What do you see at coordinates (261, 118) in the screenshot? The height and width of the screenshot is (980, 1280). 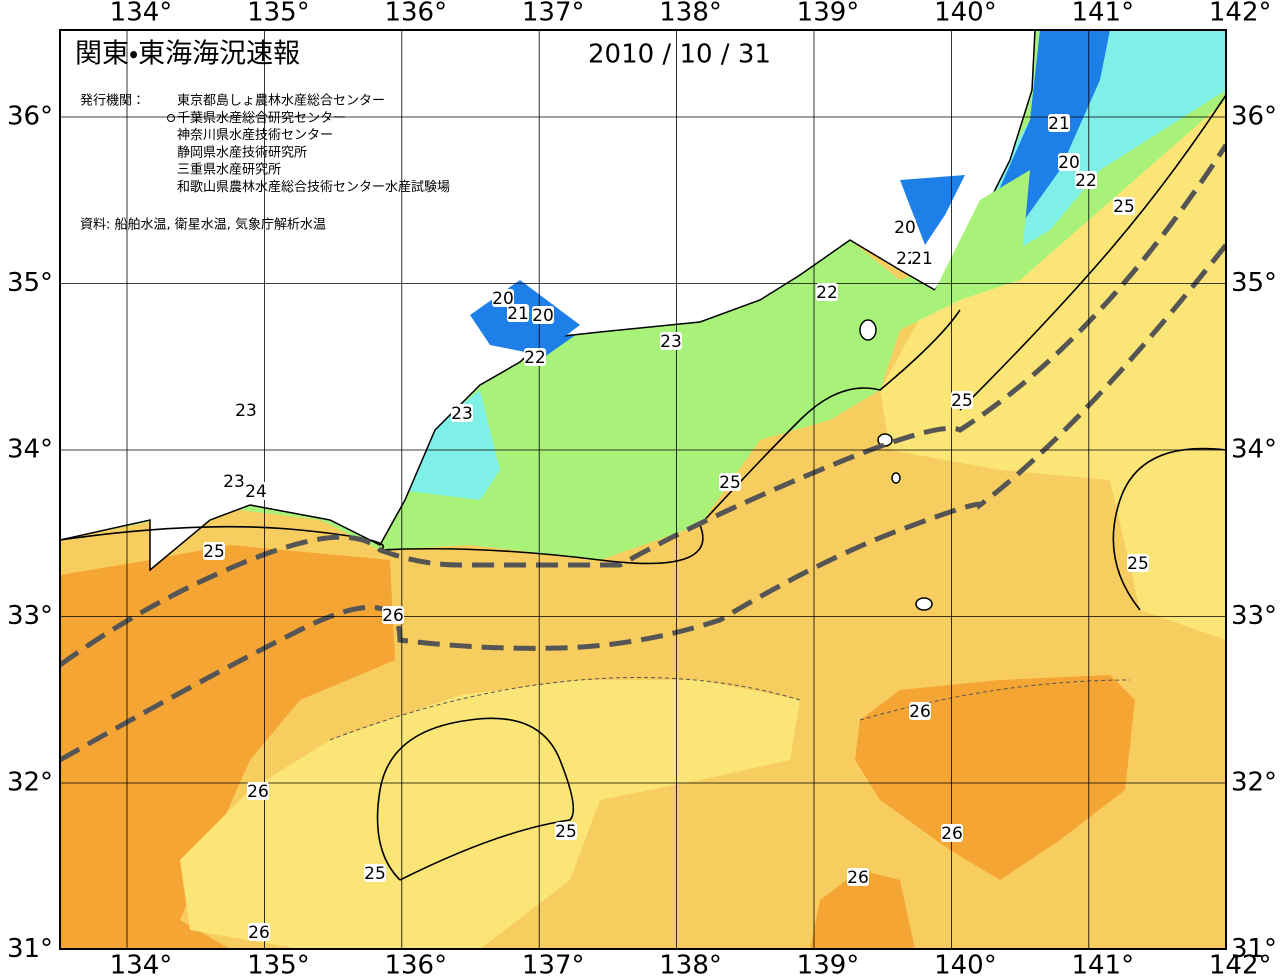 I see `publisher: 千葉県水産総合研究センター` at bounding box center [261, 118].